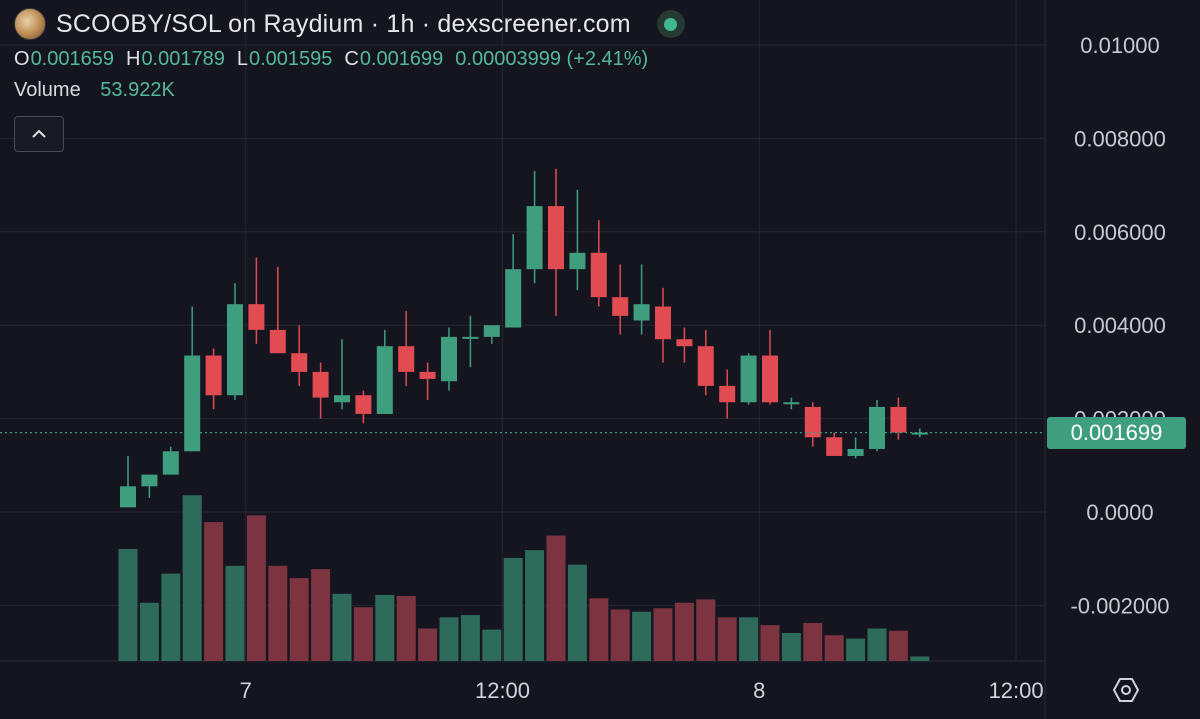  Describe the element at coordinates (47, 90) in the screenshot. I see `volume-label: Volume` at that location.